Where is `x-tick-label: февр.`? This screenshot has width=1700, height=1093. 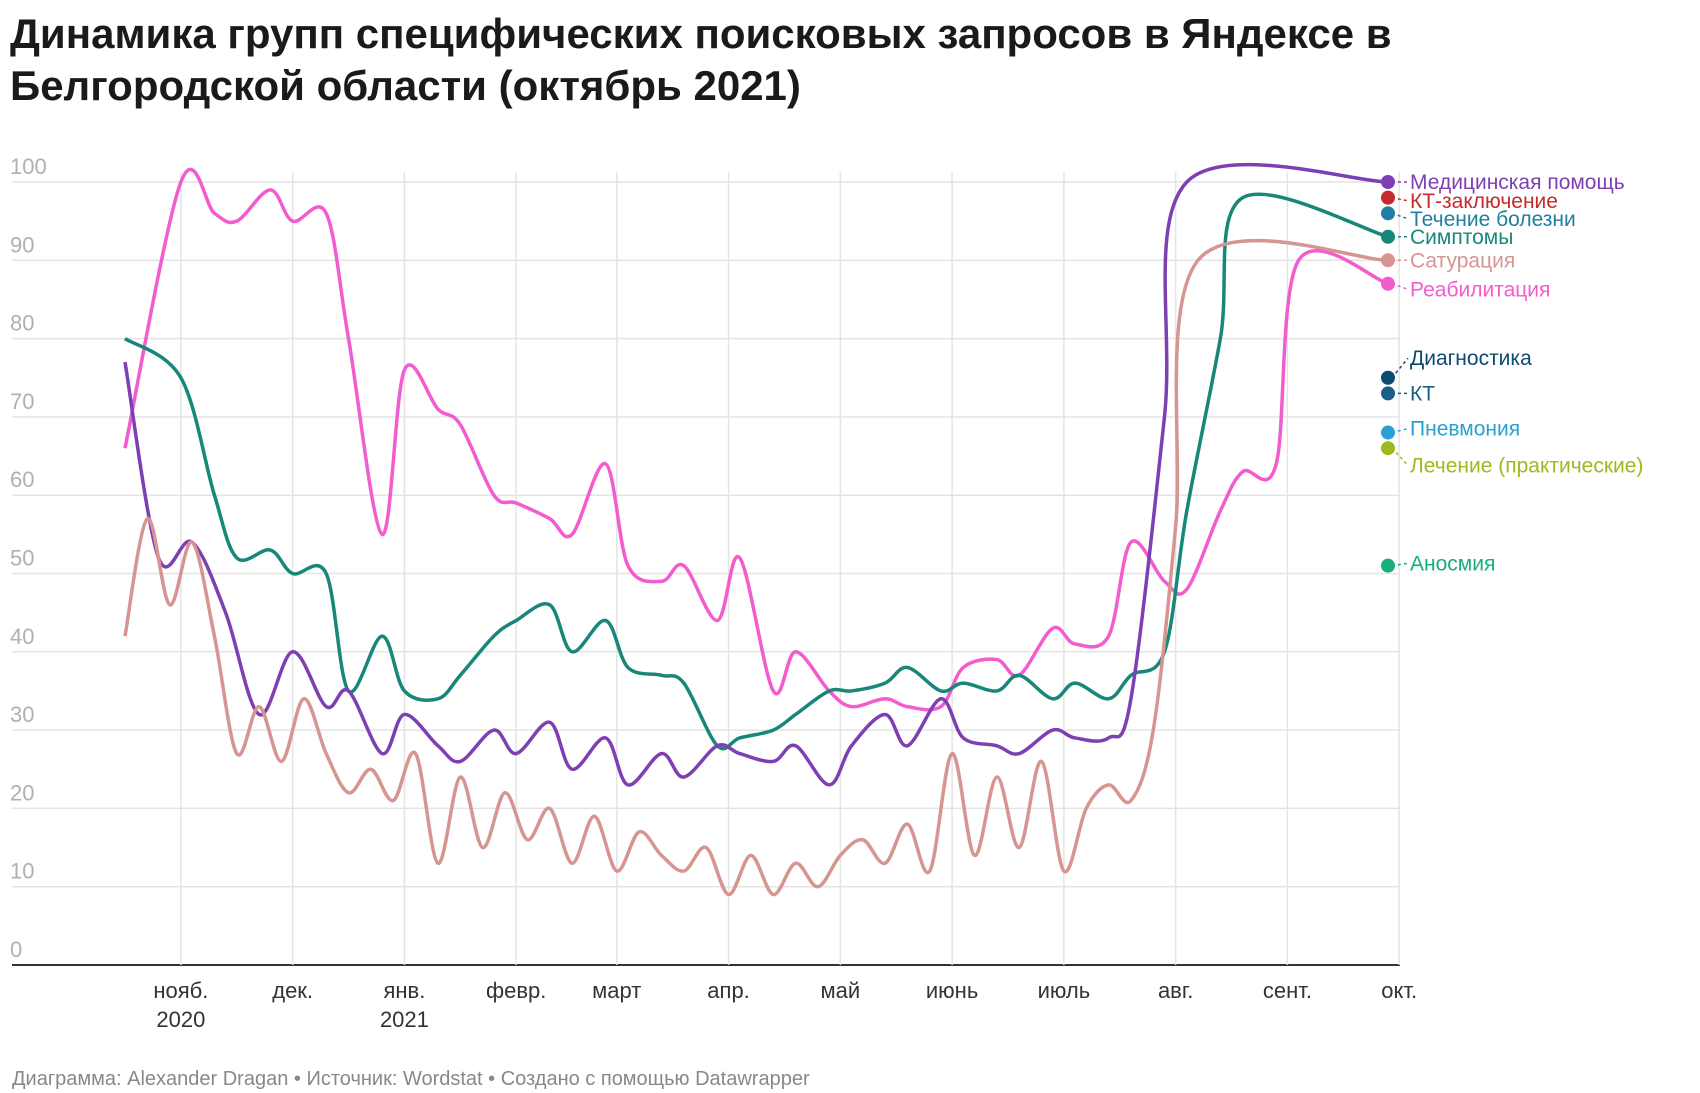
x-tick-label: февр. is located at coordinates (516, 990).